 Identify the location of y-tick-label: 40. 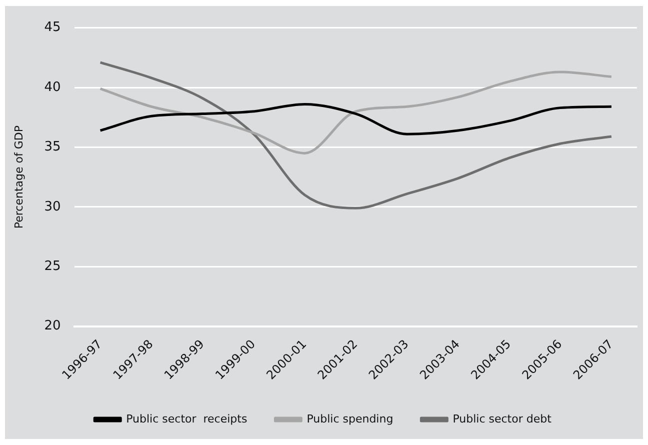
(52, 87).